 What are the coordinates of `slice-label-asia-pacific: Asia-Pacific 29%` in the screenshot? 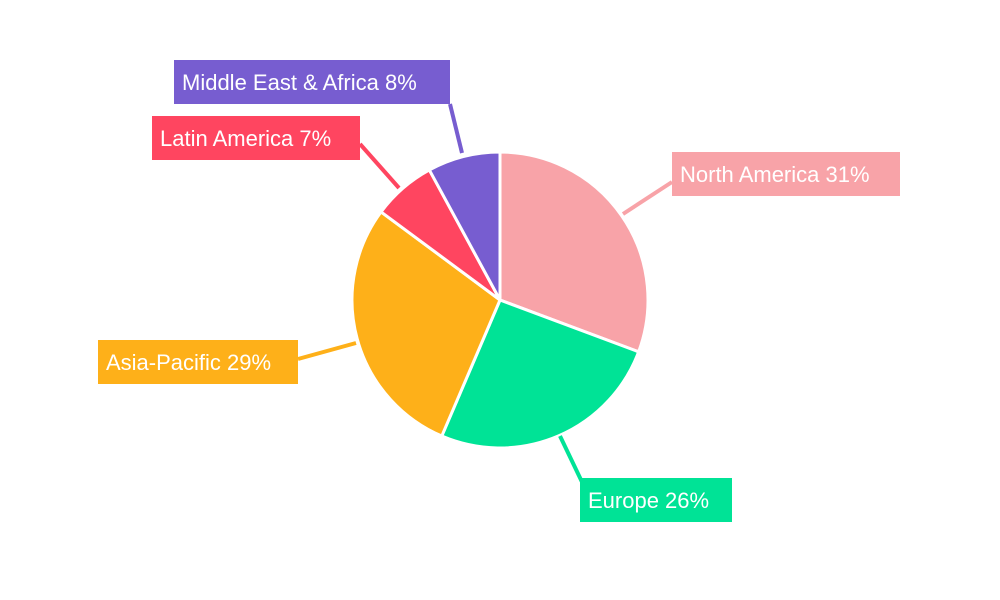 It's located at (198, 362).